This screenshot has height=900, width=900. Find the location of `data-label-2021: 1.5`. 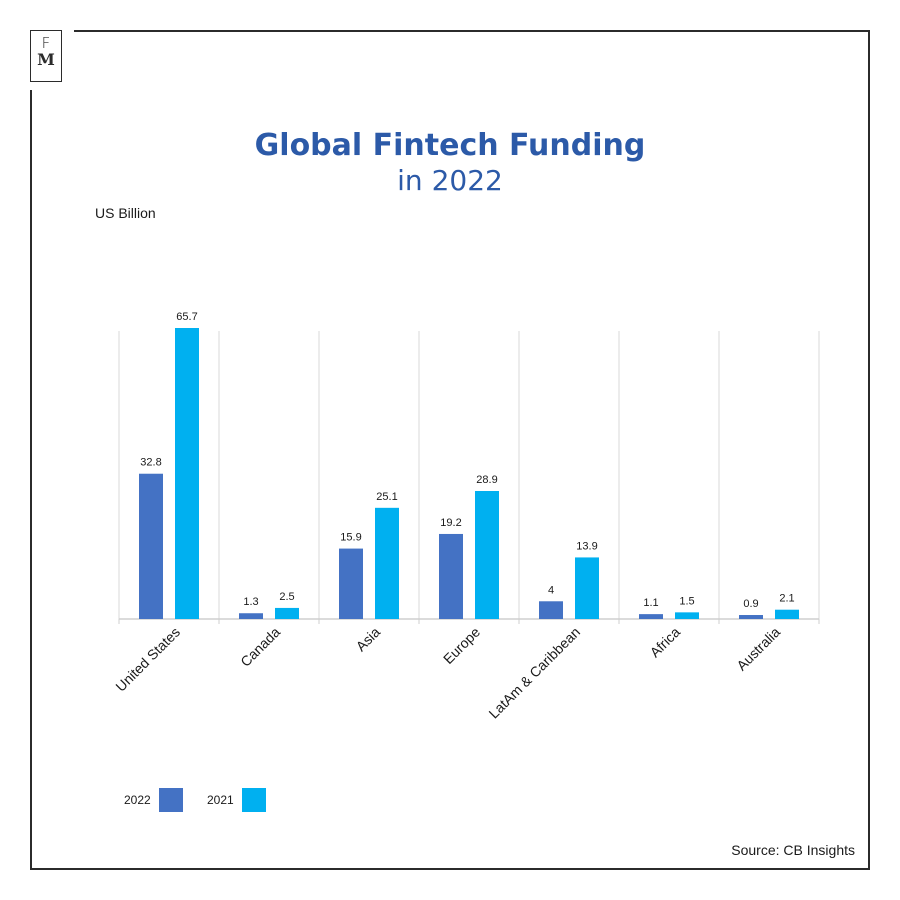

data-label-2021: 1.5 is located at coordinates (686, 601).